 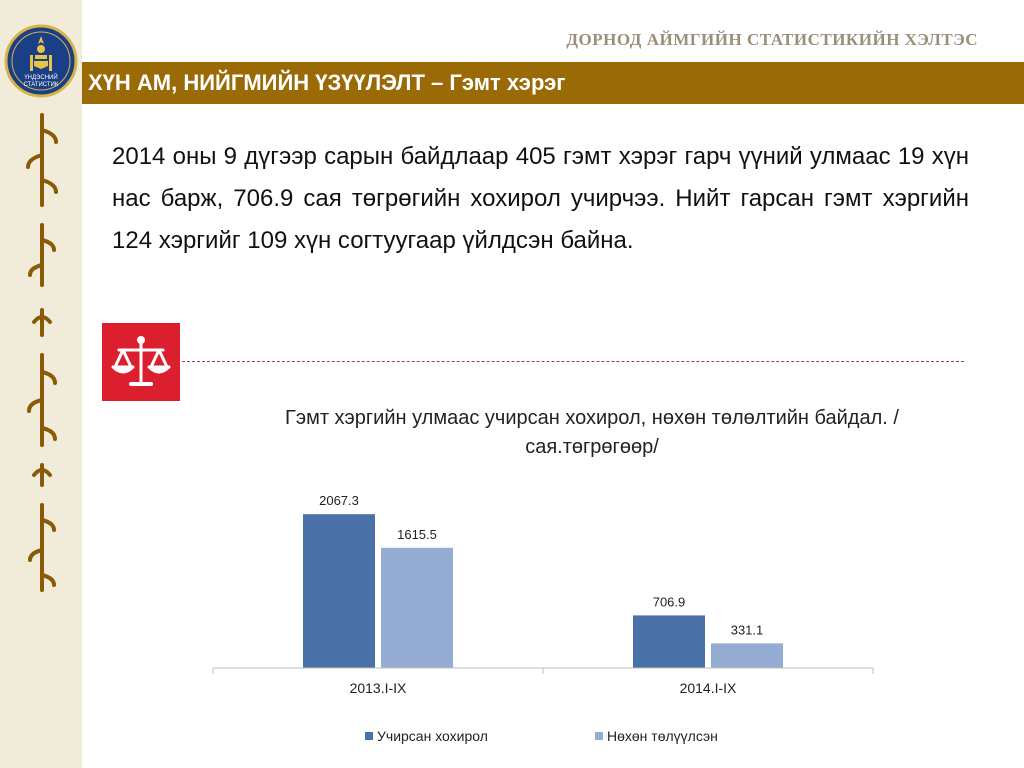 I want to click on data-label: 706.9, so click(x=669, y=601).